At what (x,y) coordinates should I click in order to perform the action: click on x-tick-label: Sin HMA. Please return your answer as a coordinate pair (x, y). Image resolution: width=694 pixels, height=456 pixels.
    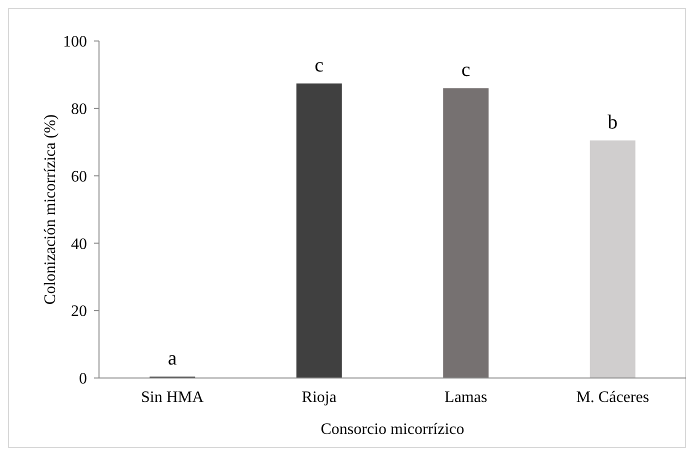
    Looking at the image, I should click on (172, 397).